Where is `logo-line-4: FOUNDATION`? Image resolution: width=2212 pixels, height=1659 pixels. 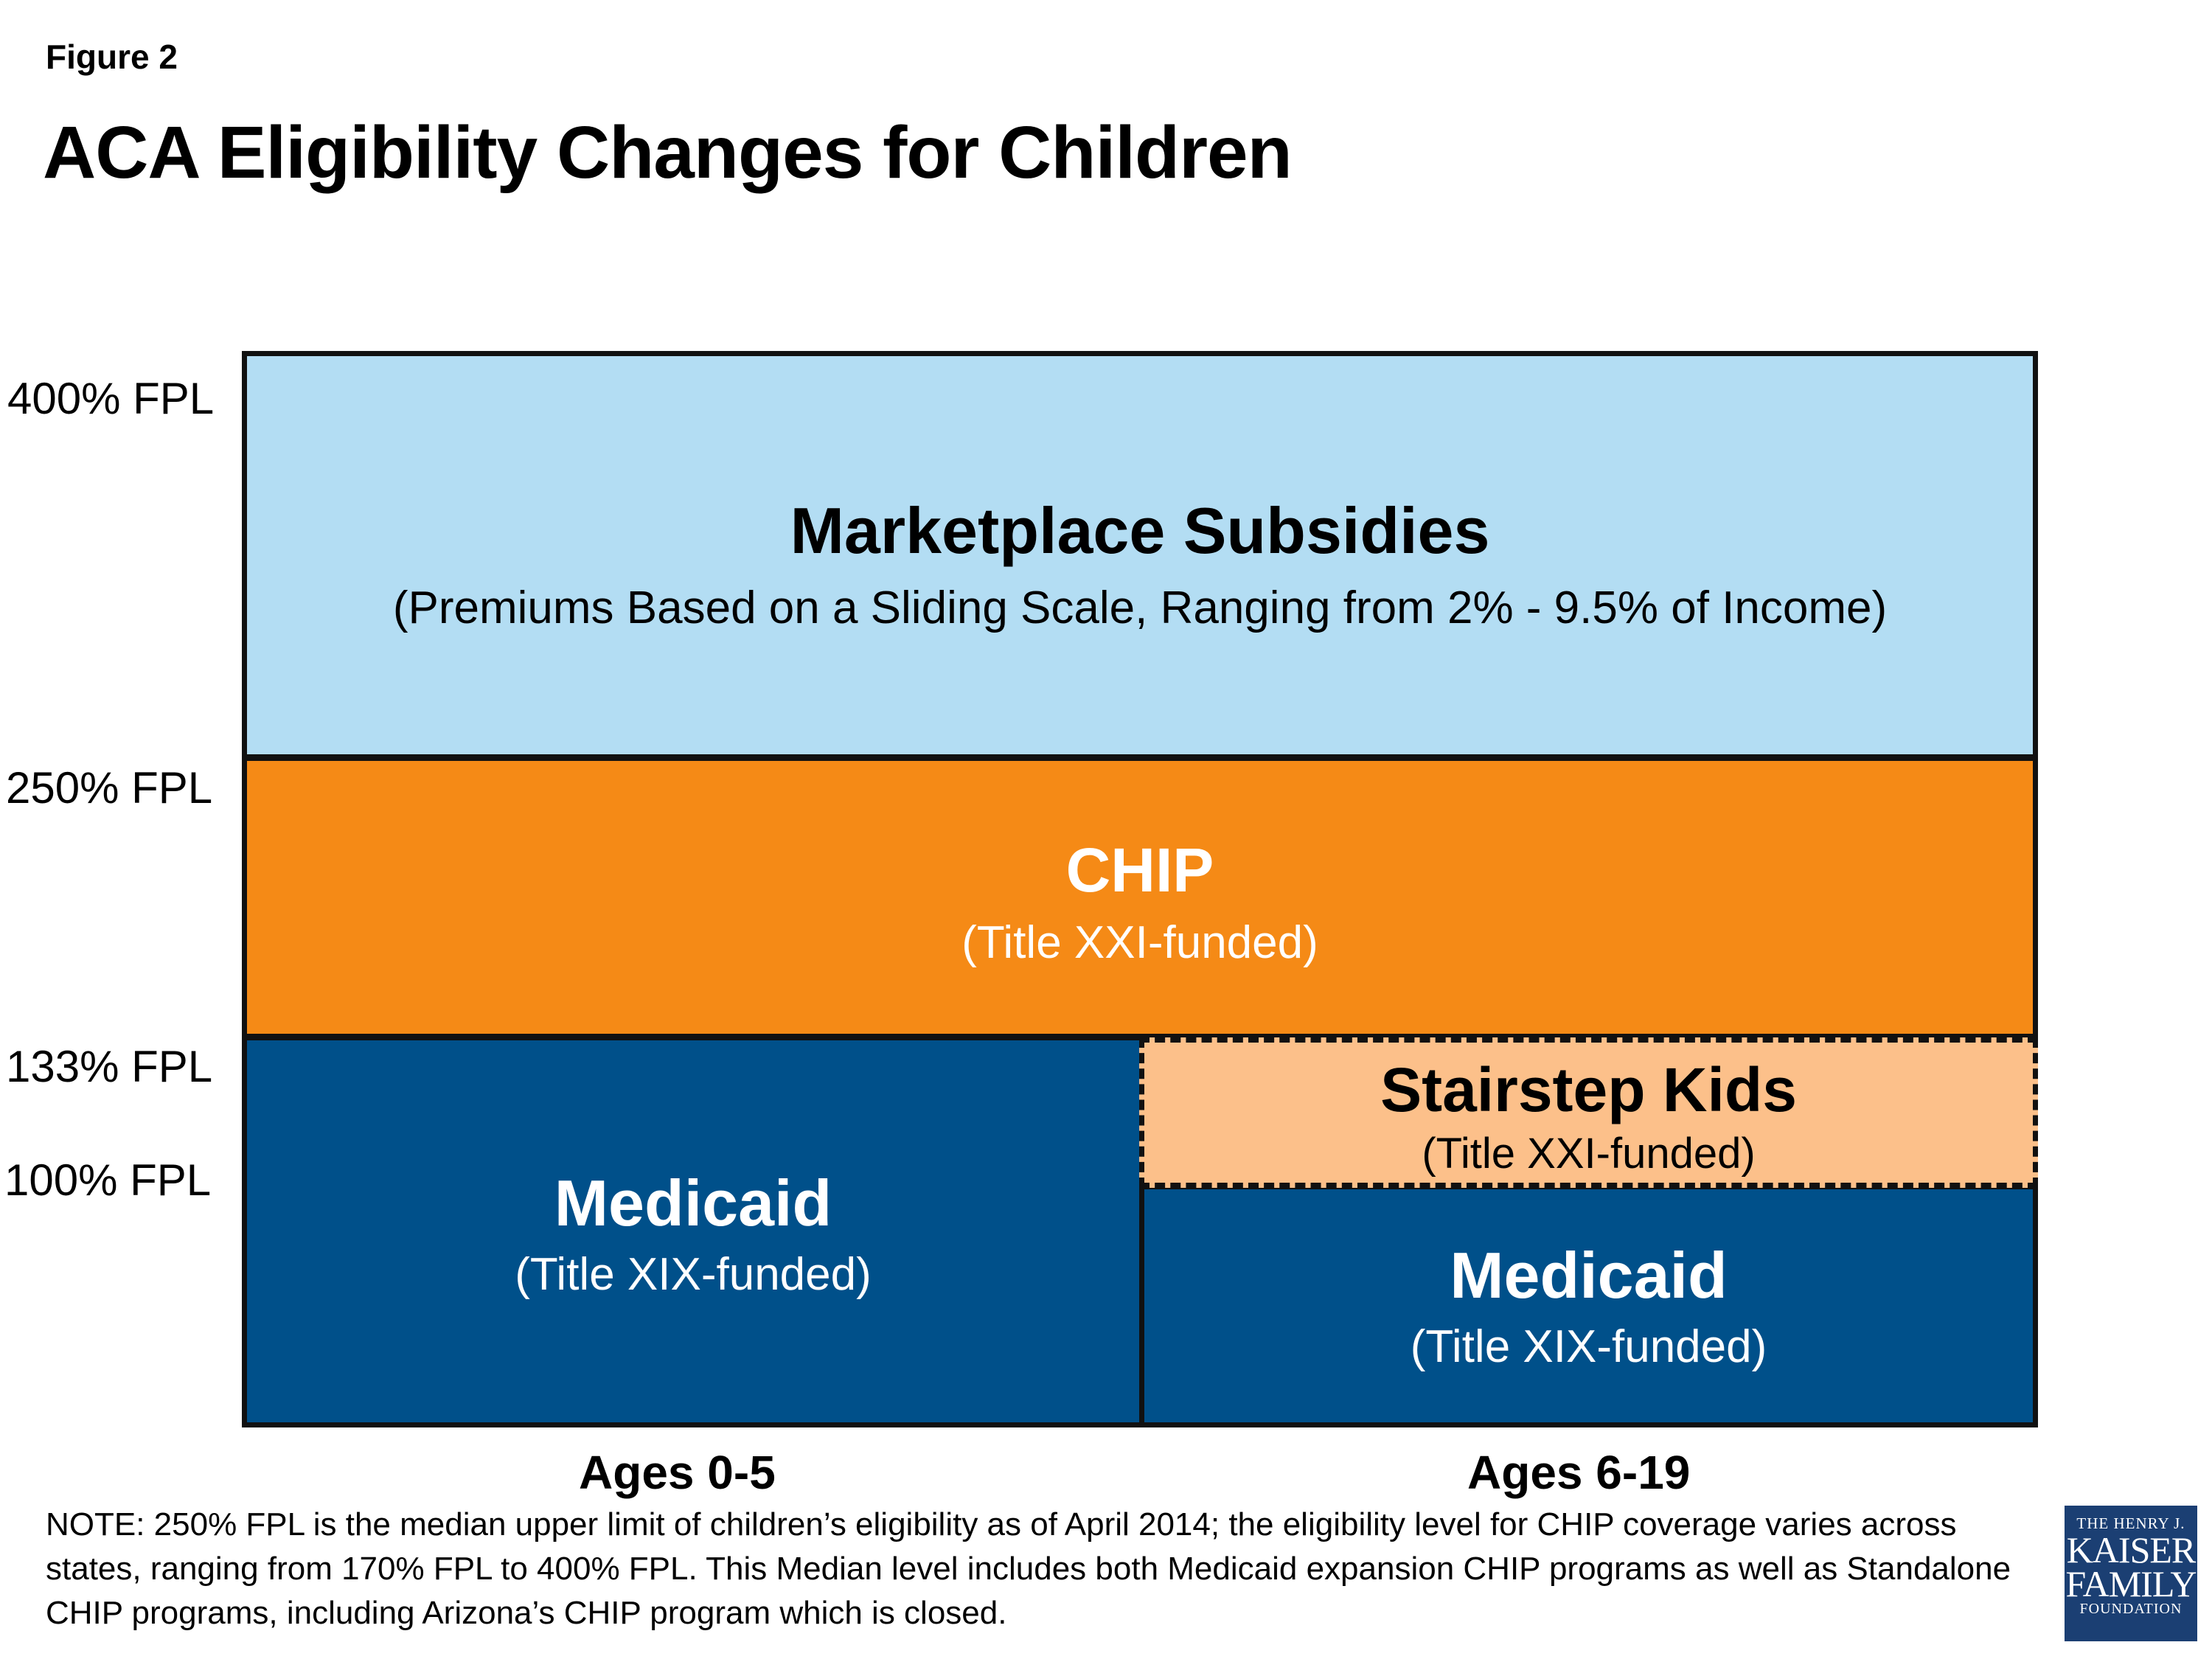
logo-line-4: FOUNDATION is located at coordinates (2131, 1609).